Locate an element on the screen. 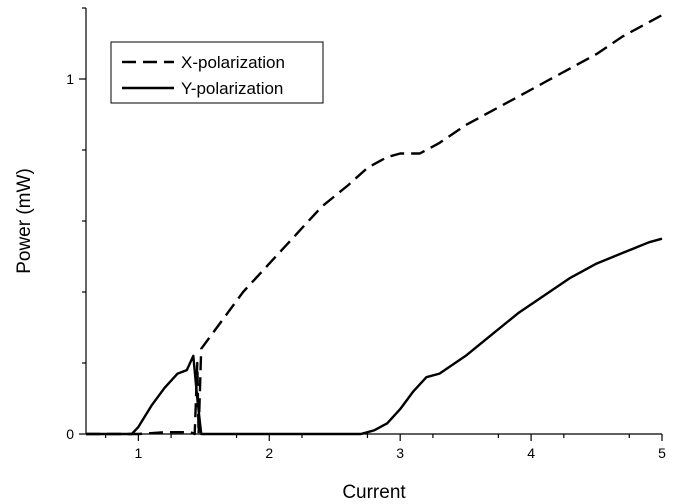 The width and height of the screenshot is (679, 504). x-axis-title: Current is located at coordinates (374, 492).